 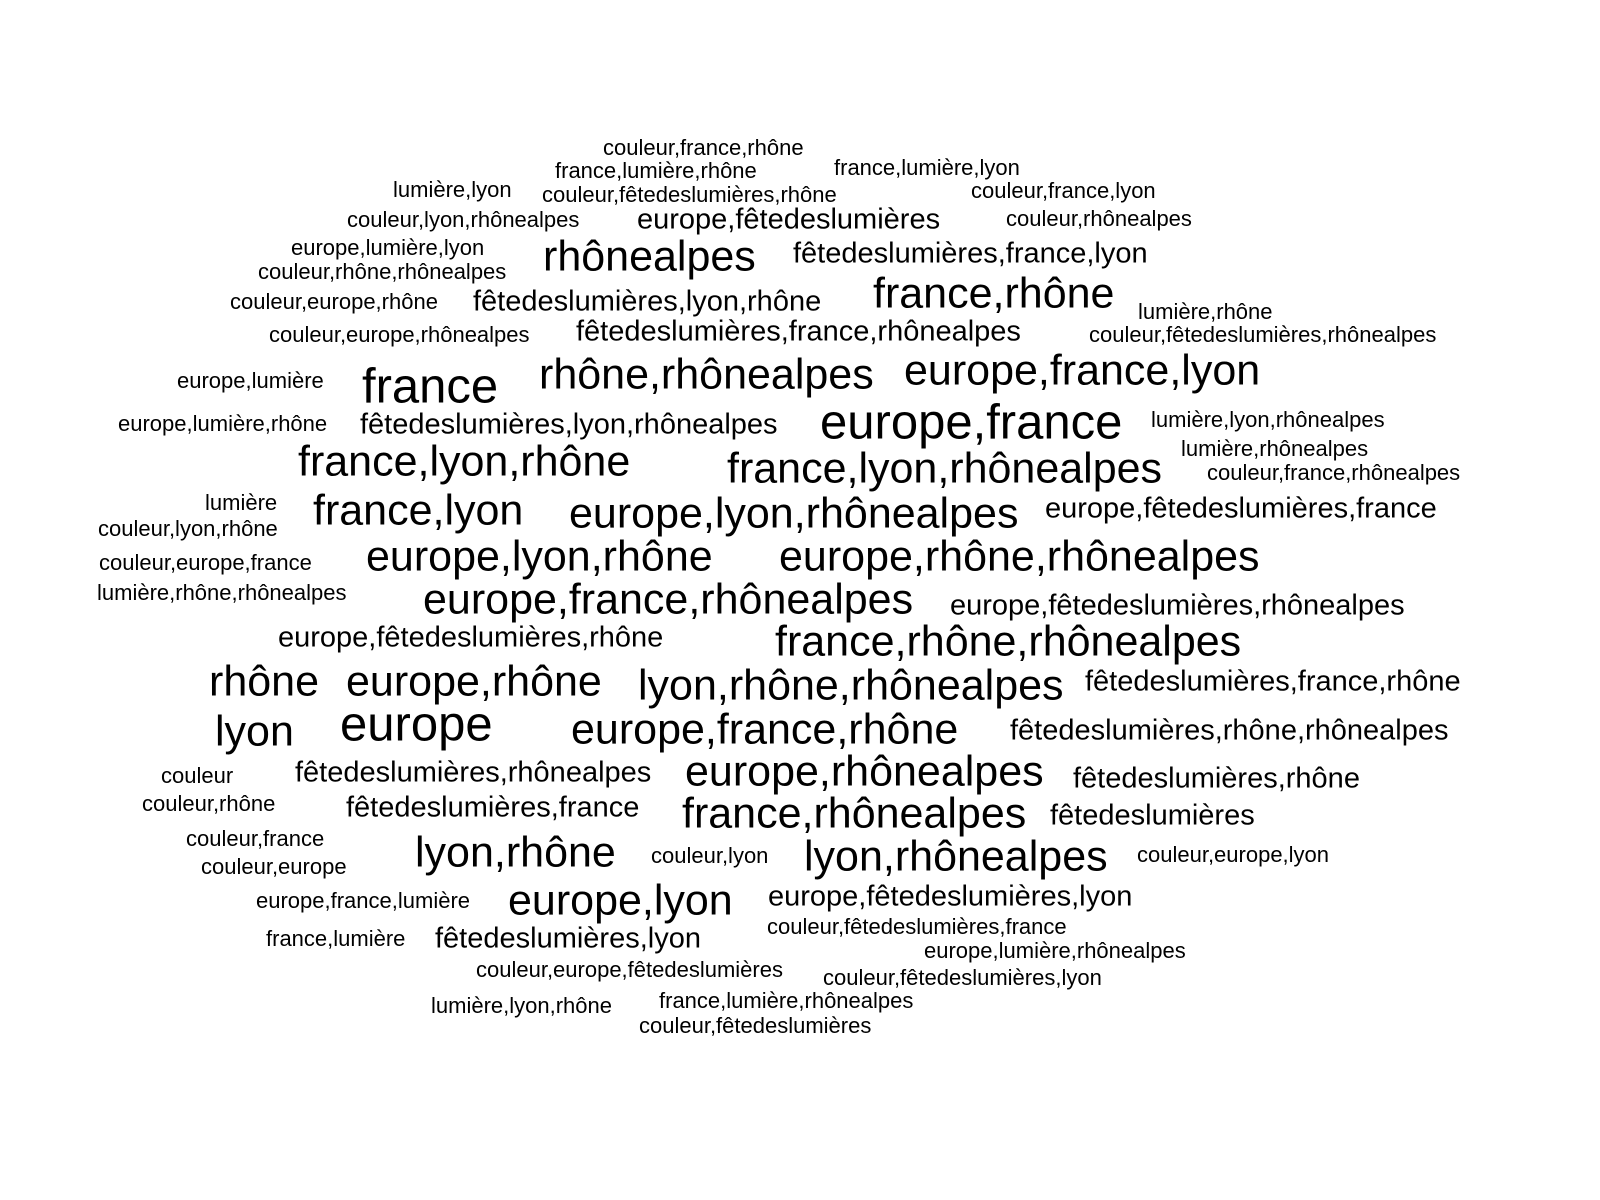 I want to click on cloud-word: france,lyon,rhône, so click(x=464, y=461).